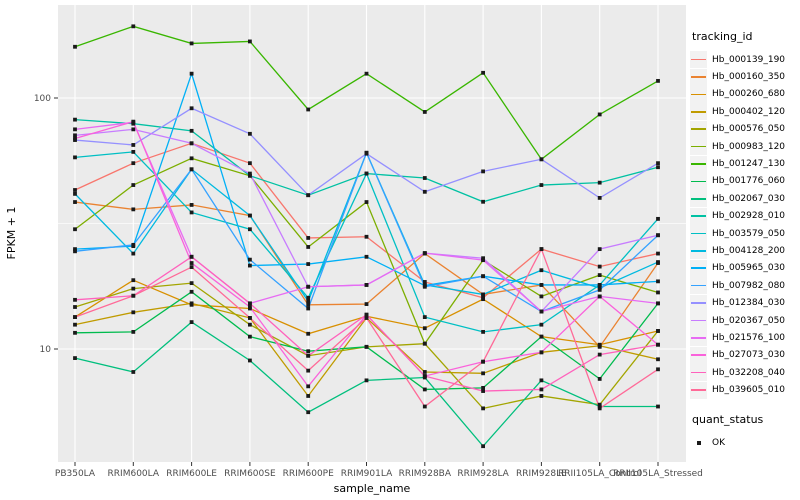 Image resolution: width=800 pixels, height=500 pixels. What do you see at coordinates (745, 442) in the screenshot?
I see `quant-status-entry: OK` at bounding box center [745, 442].